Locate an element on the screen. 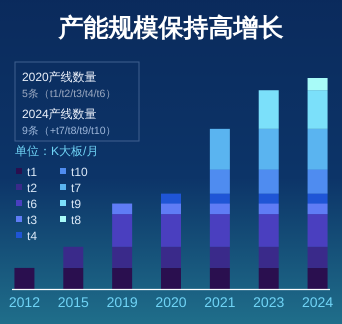 This screenshot has width=342, height=324. legend-label: t1 is located at coordinates (32, 172).